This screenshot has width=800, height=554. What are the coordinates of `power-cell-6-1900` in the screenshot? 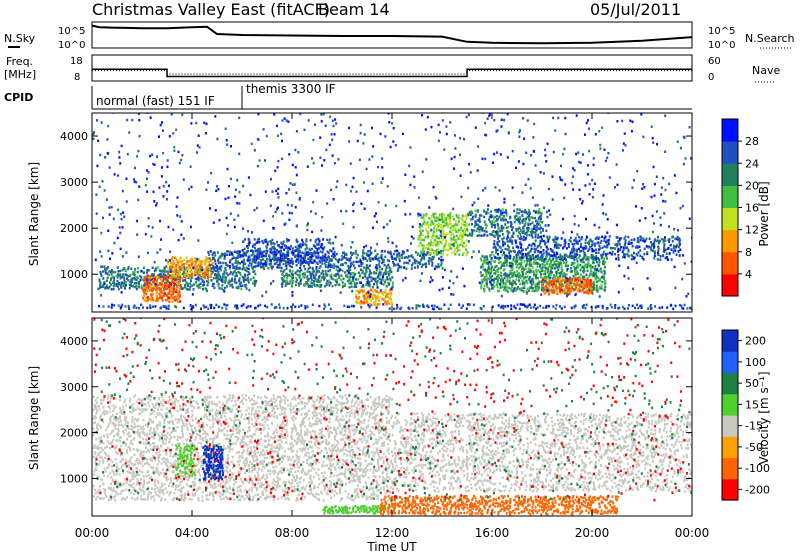 It's located at (311, 280).